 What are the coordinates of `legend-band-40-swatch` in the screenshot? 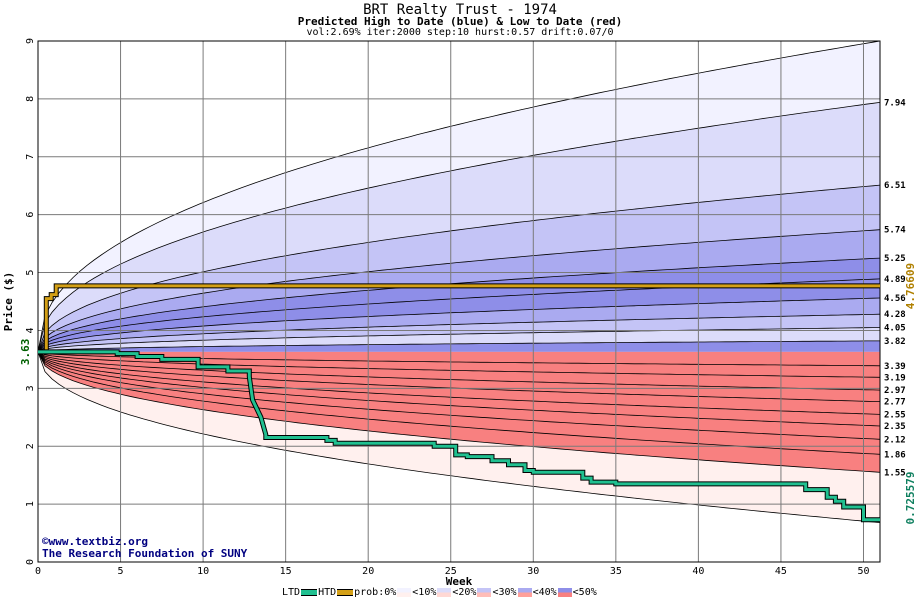 It's located at (564, 592).